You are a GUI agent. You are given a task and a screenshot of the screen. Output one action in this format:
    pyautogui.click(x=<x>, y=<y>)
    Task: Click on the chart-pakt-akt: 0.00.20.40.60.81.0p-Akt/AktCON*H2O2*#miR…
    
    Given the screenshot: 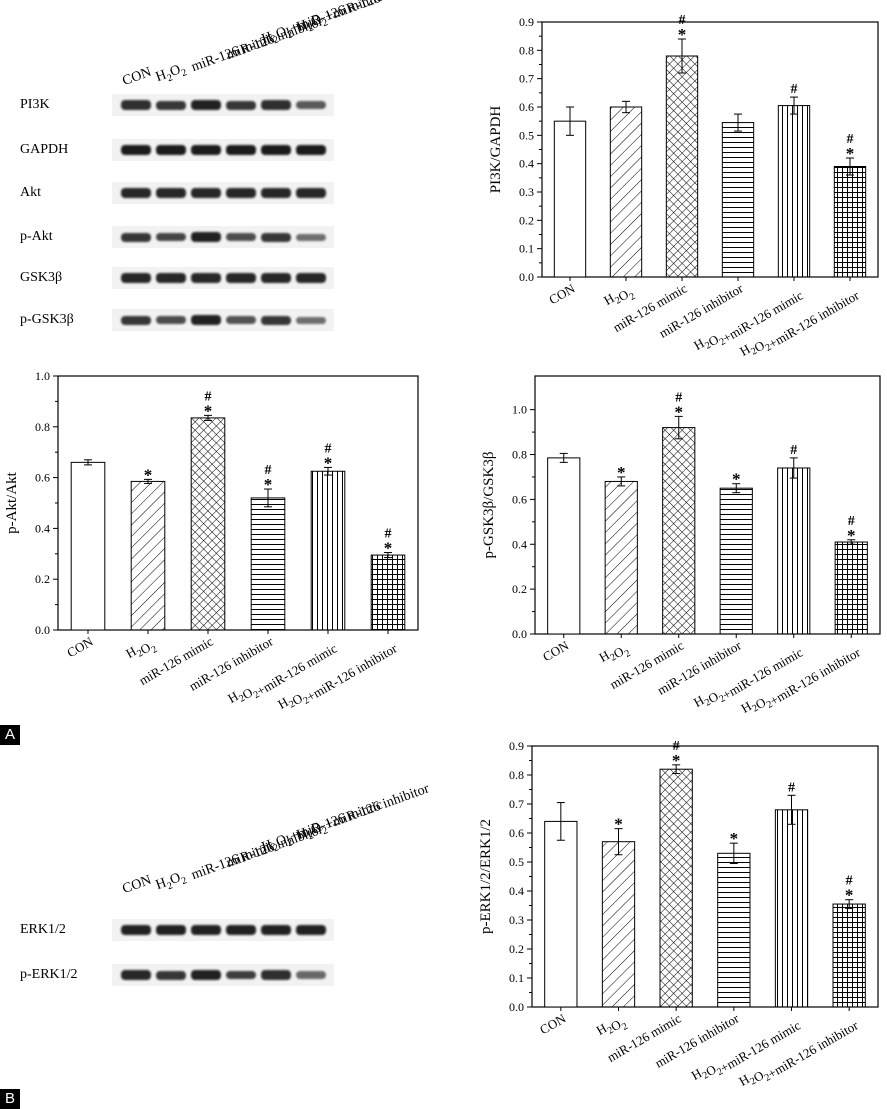 What is the action you would take?
    pyautogui.click(x=211, y=540)
    